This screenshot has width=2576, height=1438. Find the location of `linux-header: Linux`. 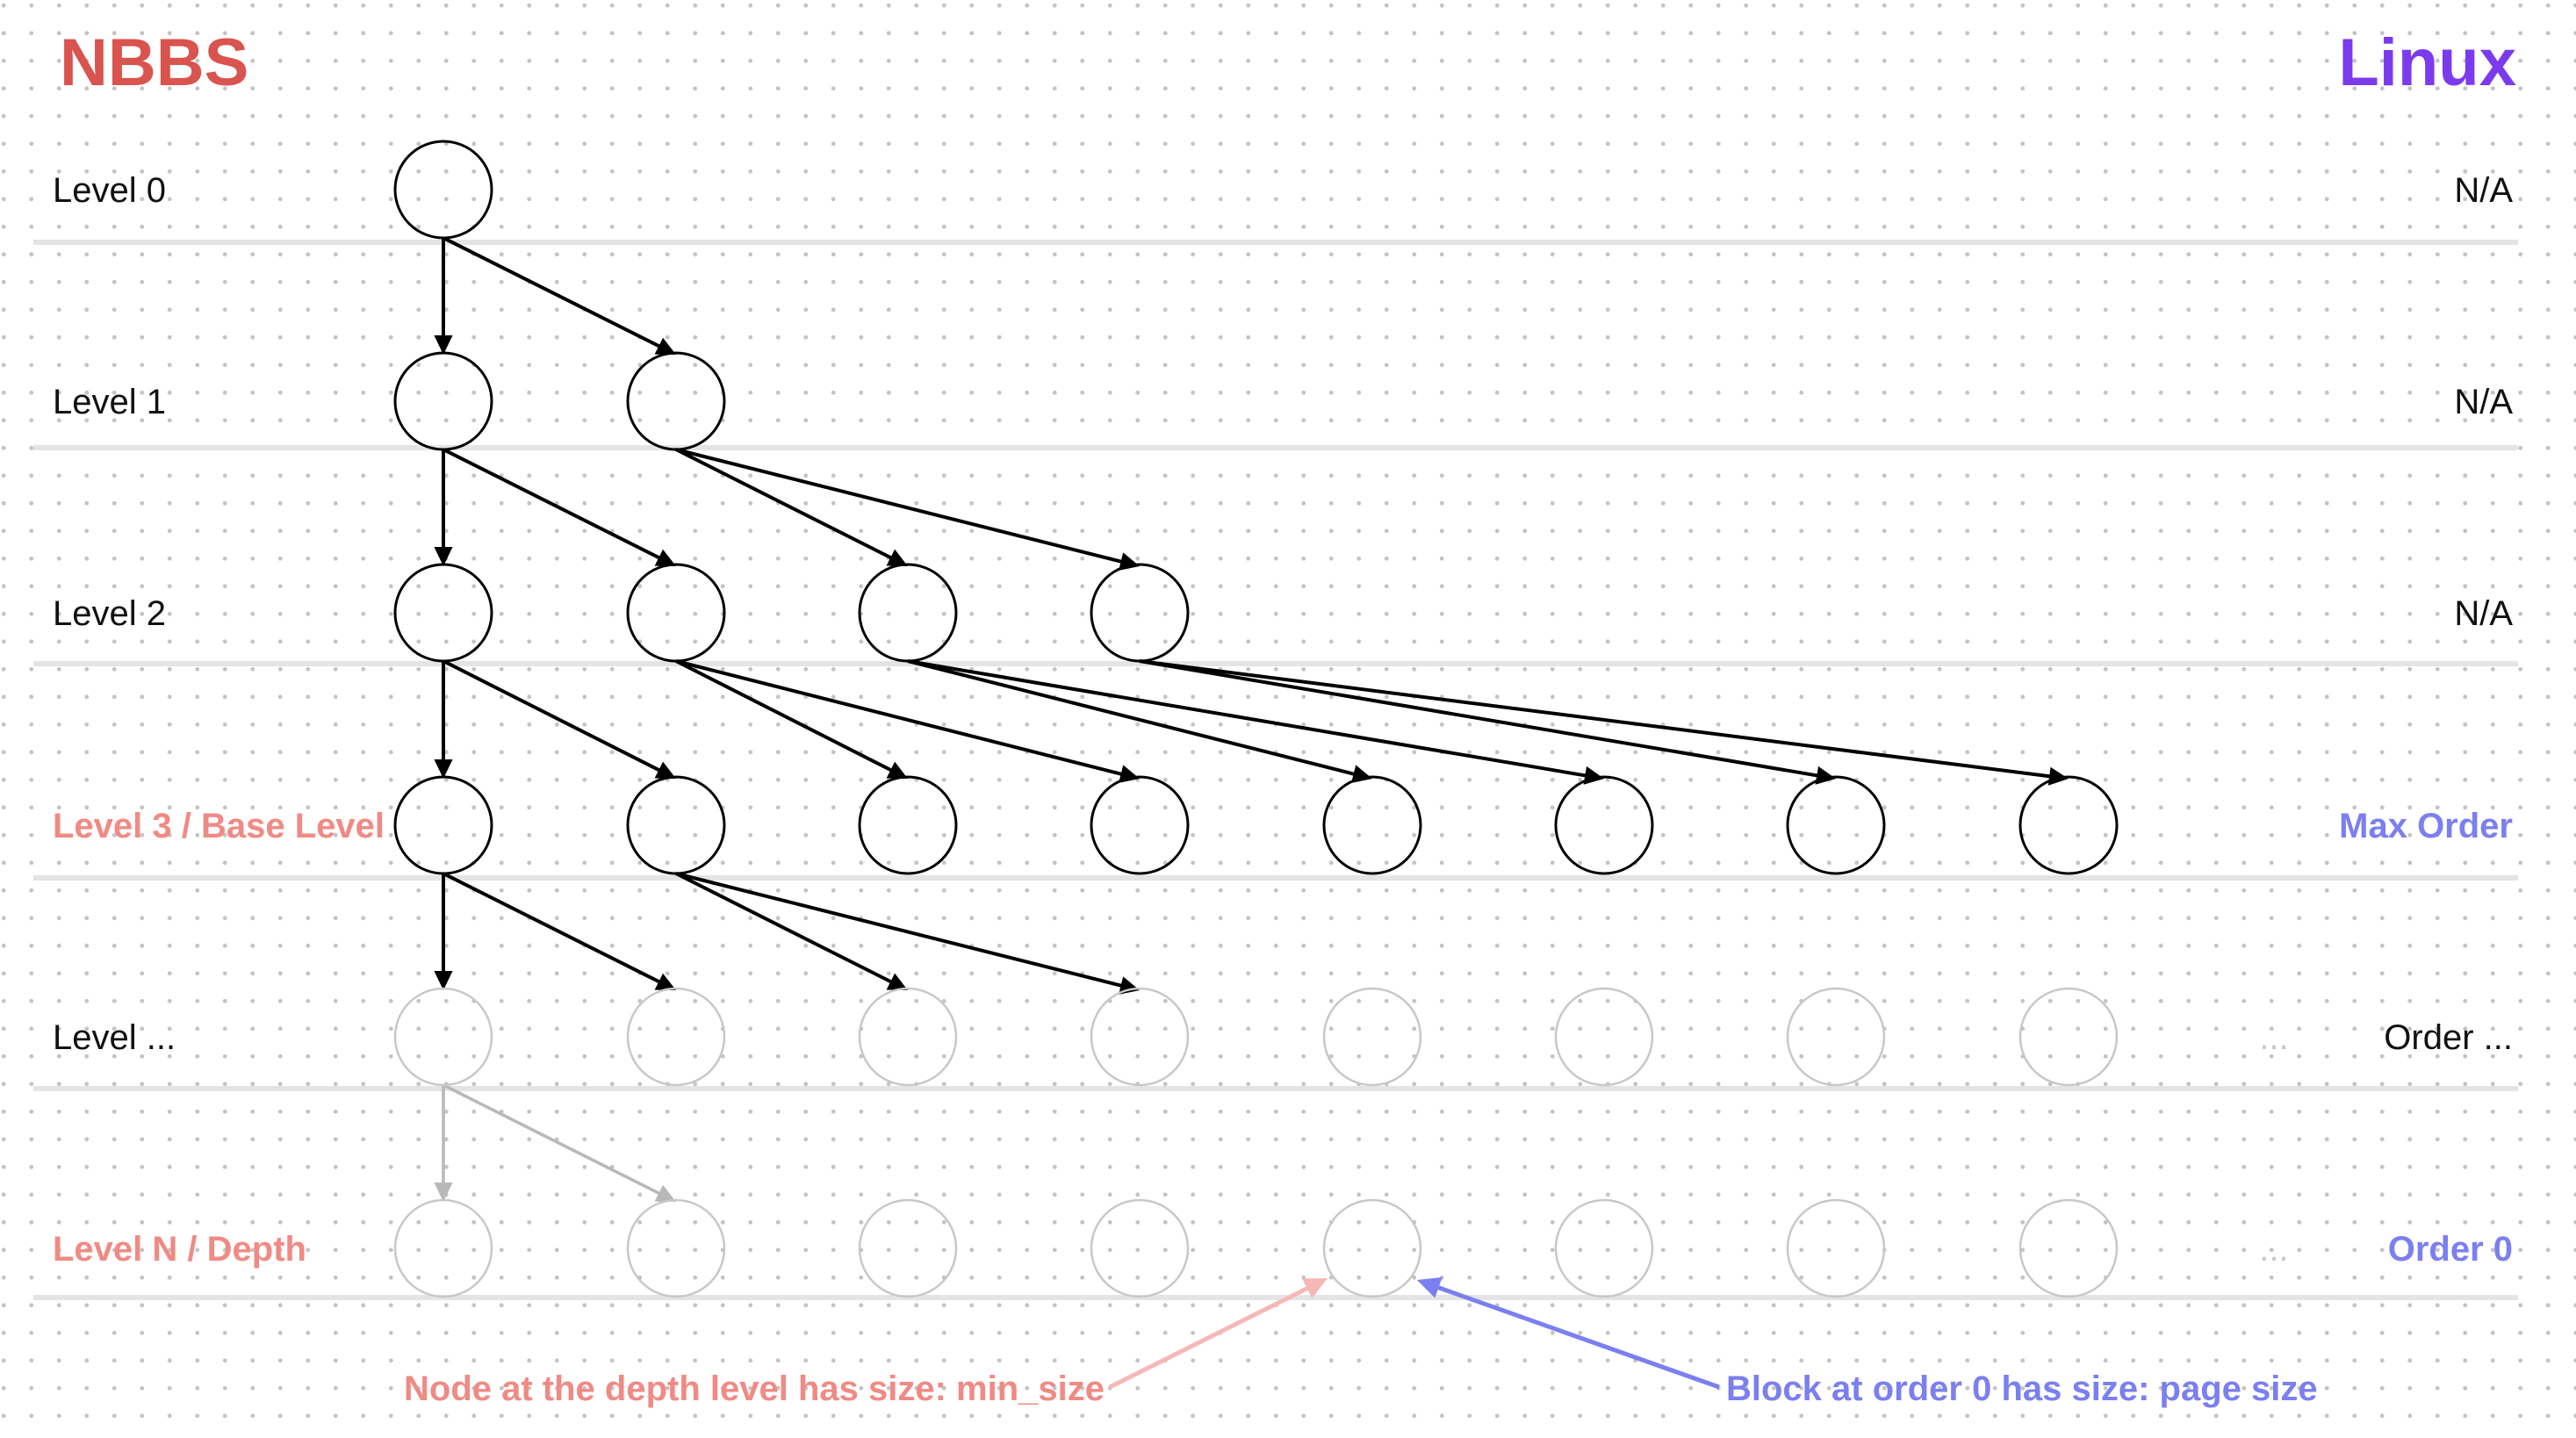

linux-header: Linux is located at coordinates (2427, 62).